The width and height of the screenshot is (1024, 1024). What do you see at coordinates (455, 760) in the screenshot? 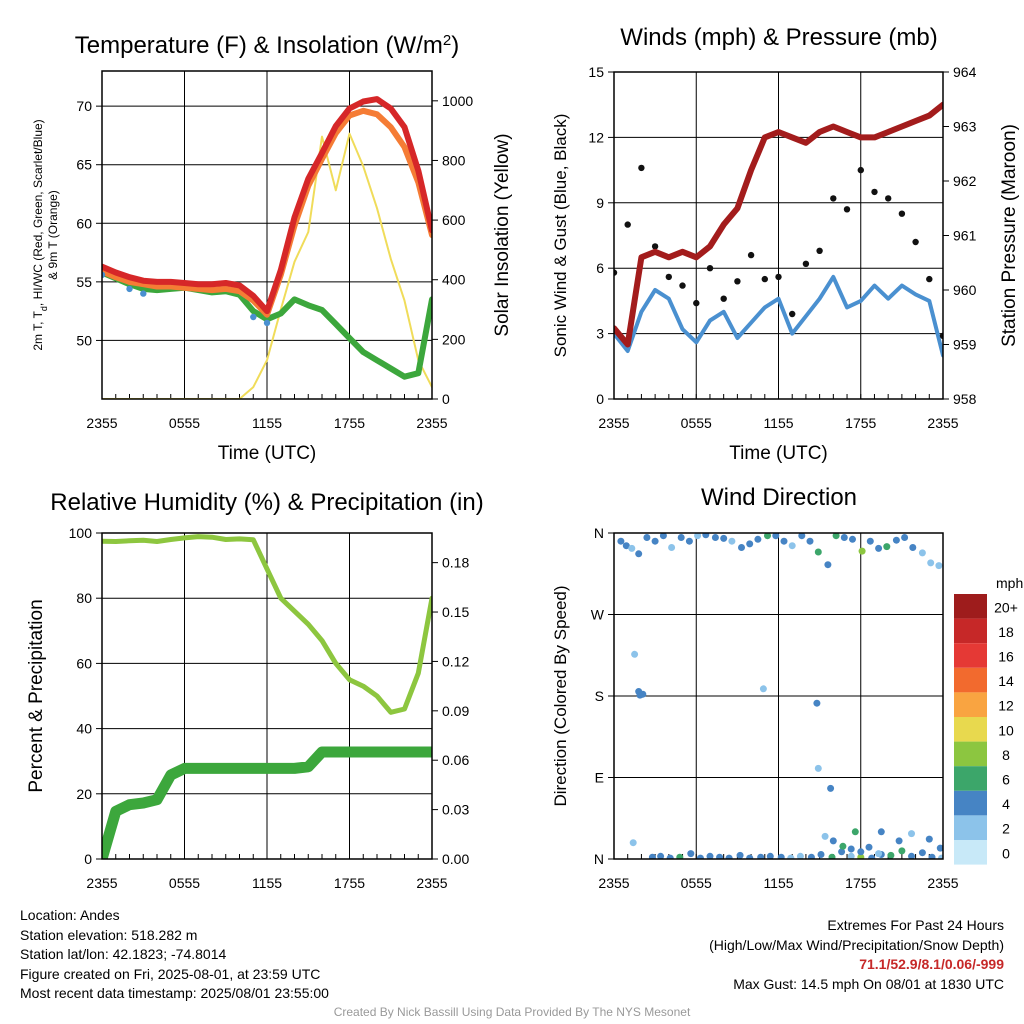
I see `y2-tick-label: 0.06` at bounding box center [455, 760].